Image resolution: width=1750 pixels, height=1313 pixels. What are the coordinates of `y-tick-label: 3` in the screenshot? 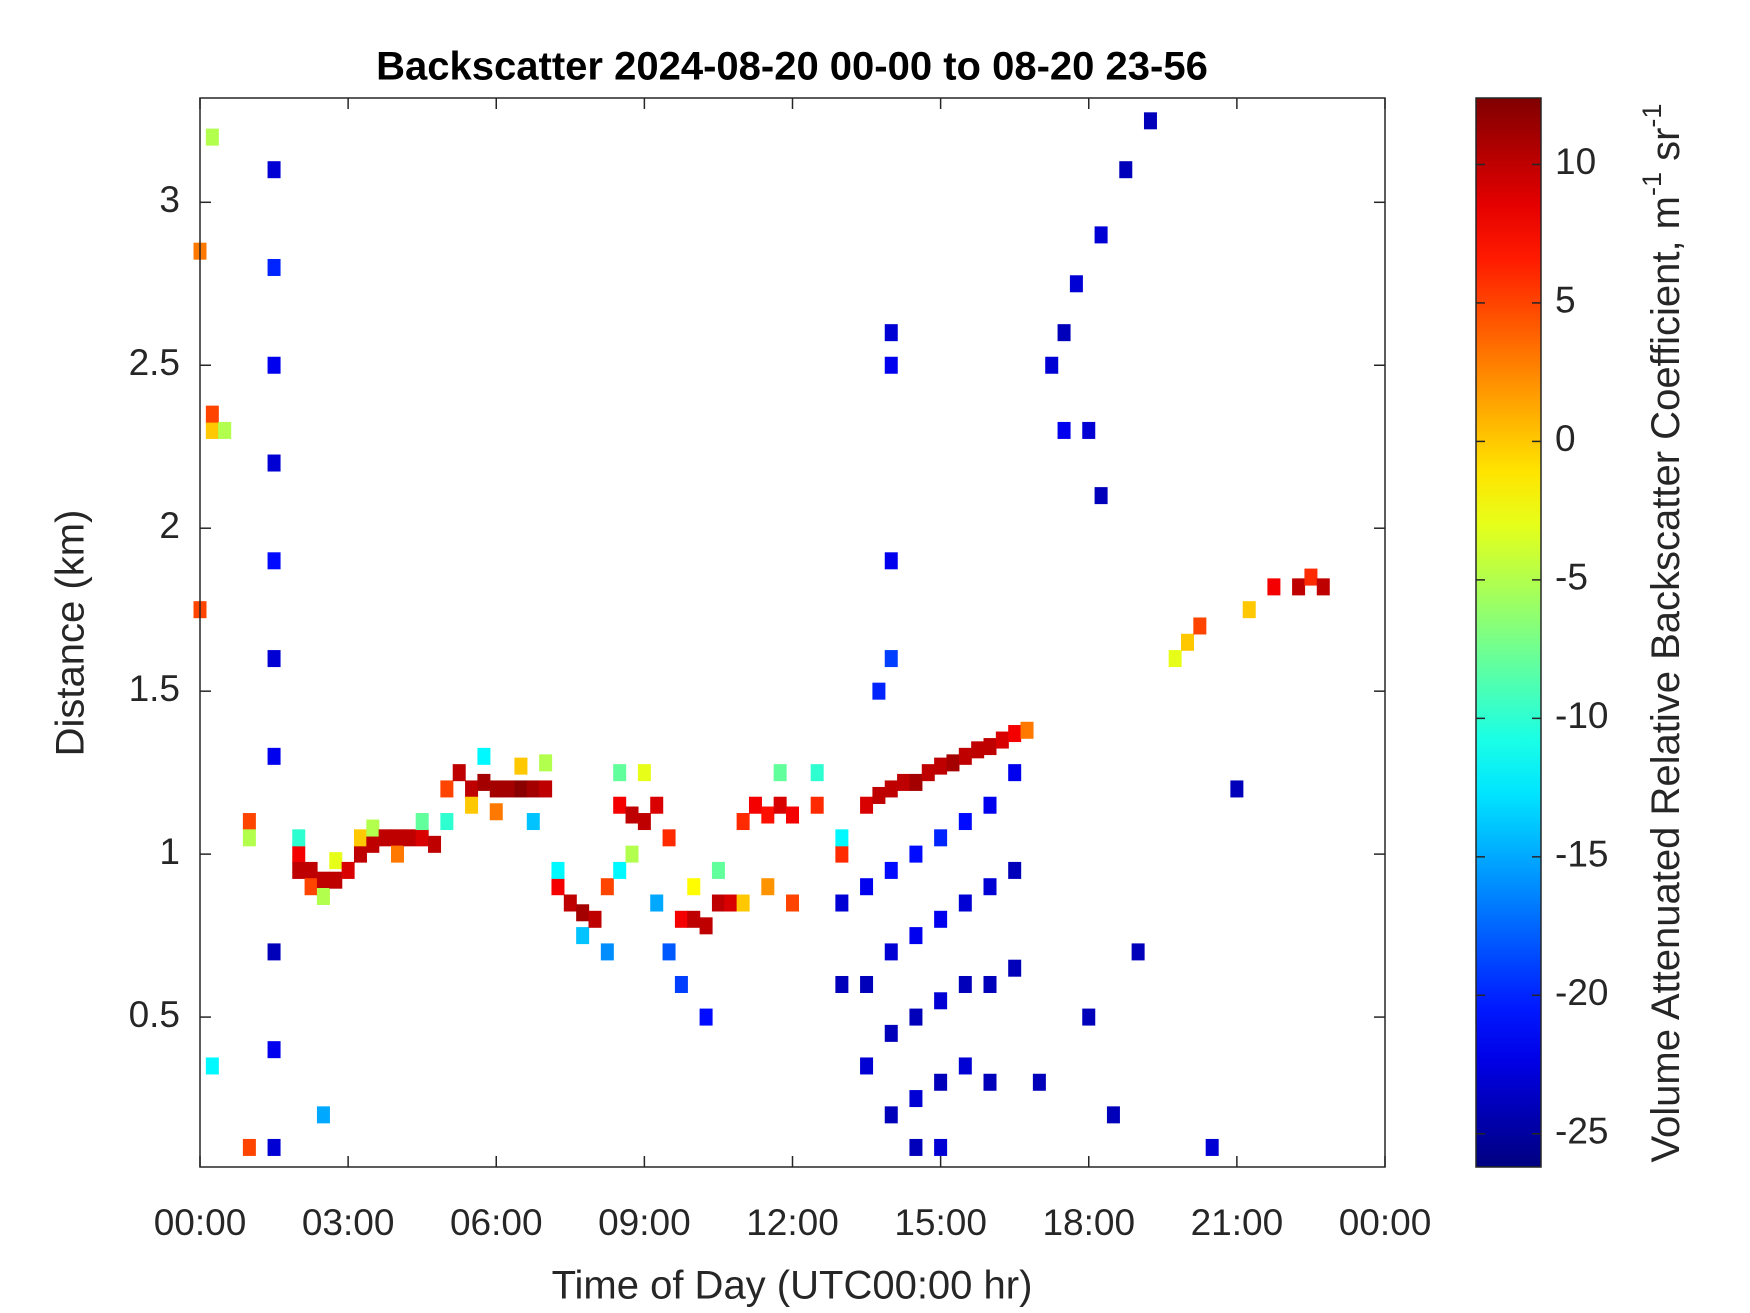 It's located at (169, 199).